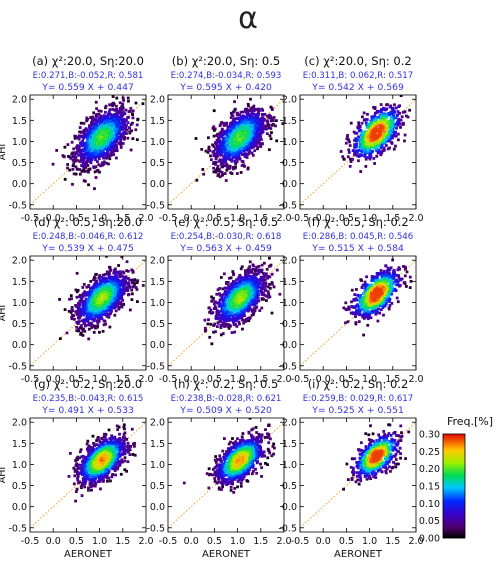 This screenshot has height=574, width=500. I want to click on scatter-points, so click(101, 298).